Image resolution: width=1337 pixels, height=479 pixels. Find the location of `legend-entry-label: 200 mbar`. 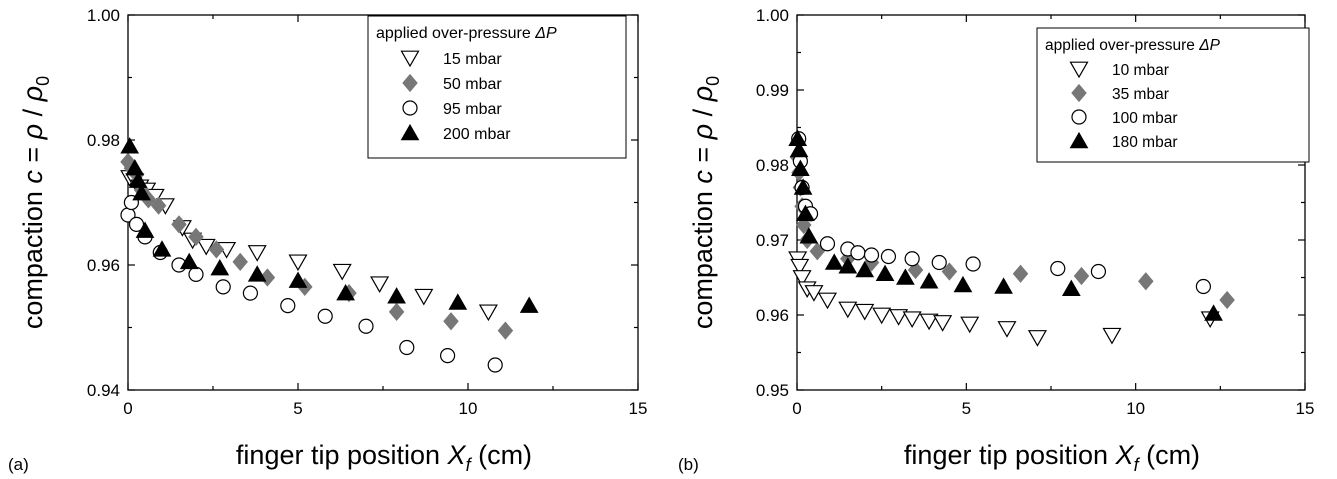

legend-entry-label: 200 mbar is located at coordinates (477, 134).